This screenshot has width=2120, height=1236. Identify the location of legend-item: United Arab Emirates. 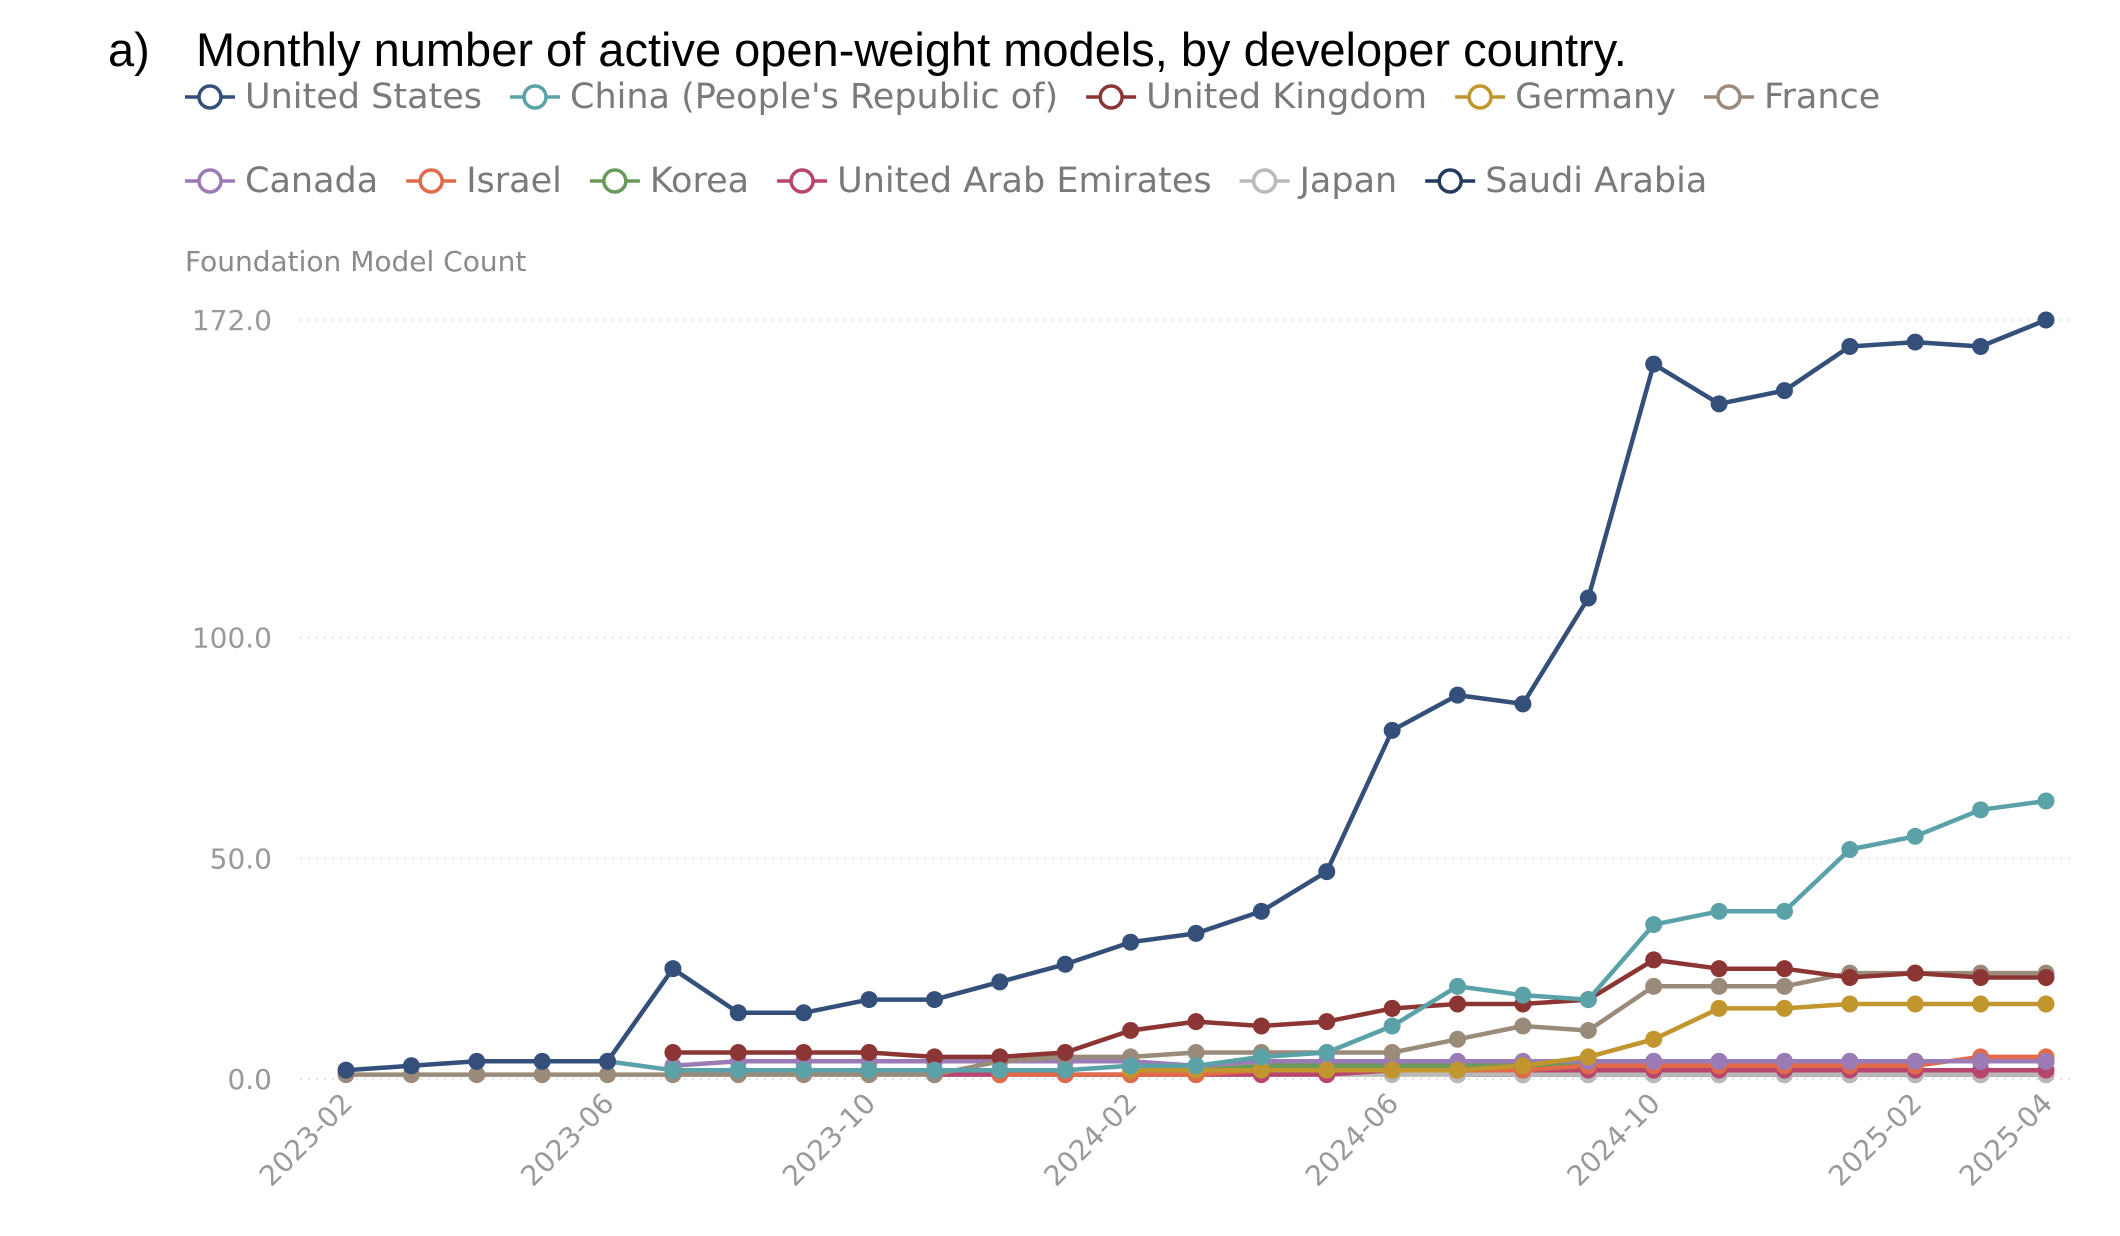
(994, 181).